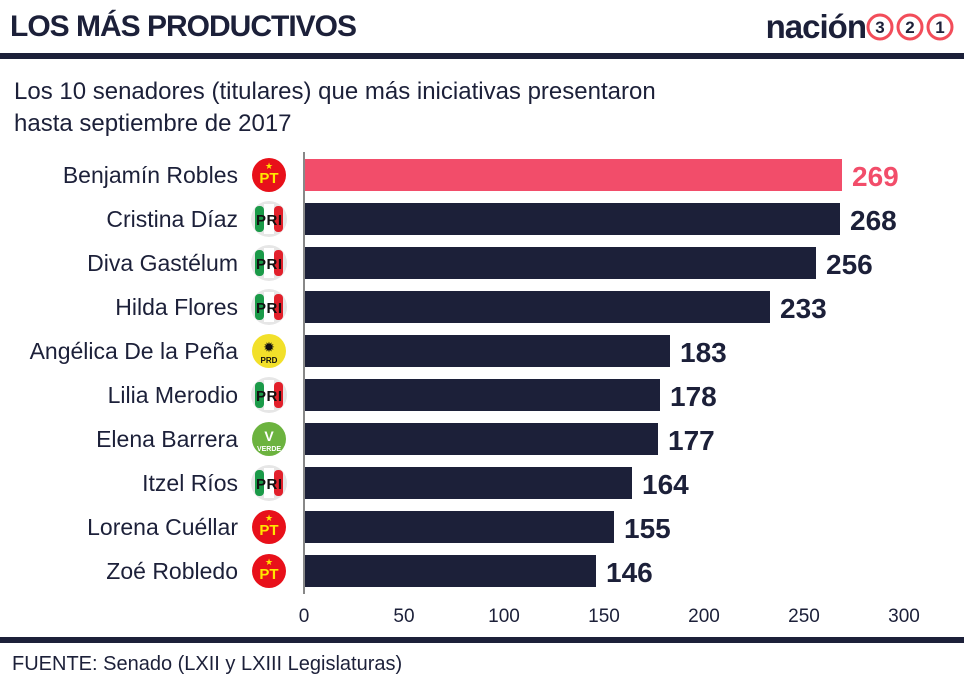 The height and width of the screenshot is (693, 964). Describe the element at coordinates (183, 26) in the screenshot. I see `page-title: LOS MÁS PRODUCTIVOS` at that location.